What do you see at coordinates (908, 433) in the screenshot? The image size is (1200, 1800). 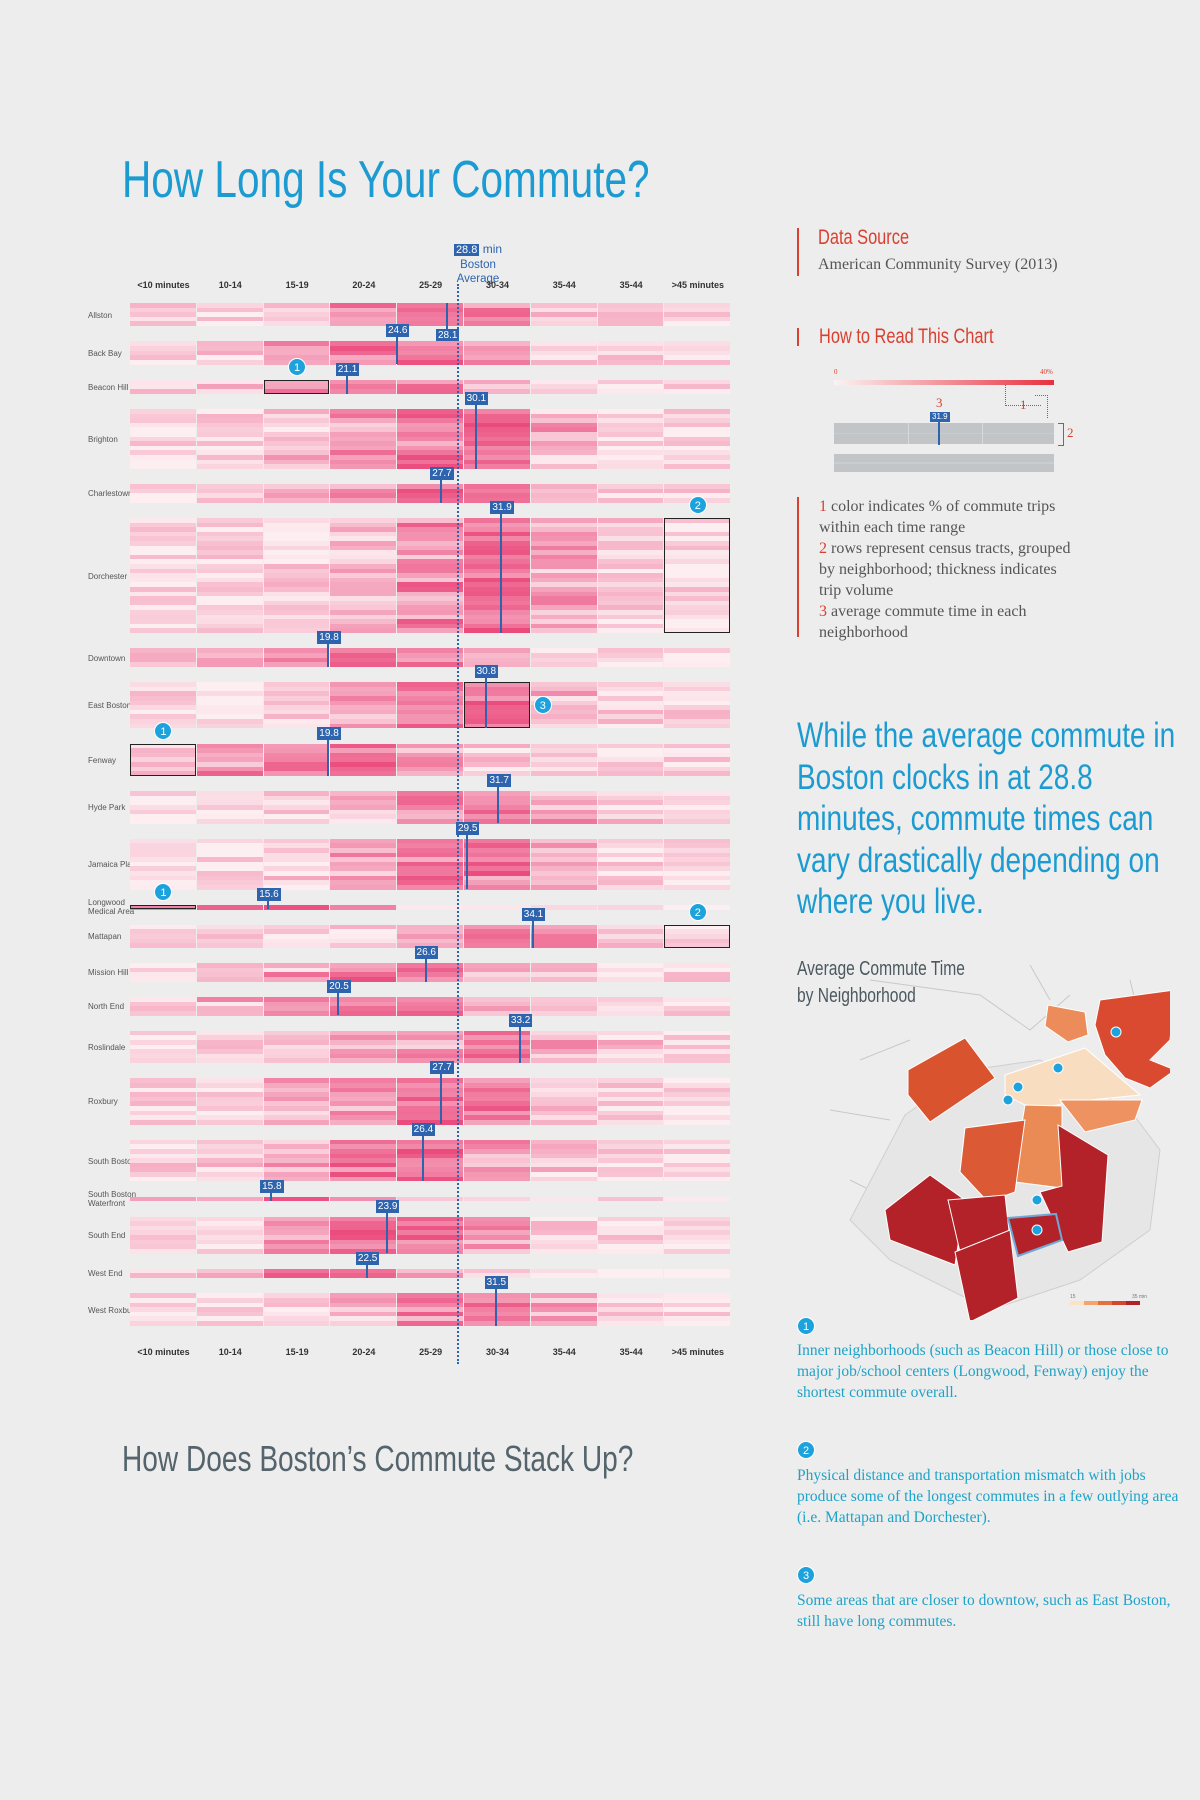 I see `divider` at bounding box center [908, 433].